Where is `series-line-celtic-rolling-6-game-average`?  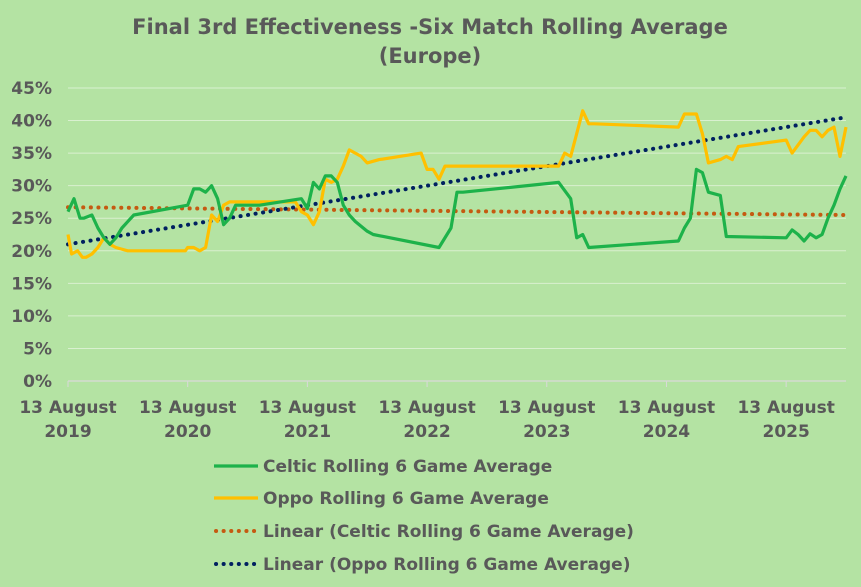 series-line-celtic-rolling-6-game-average is located at coordinates (457, 208).